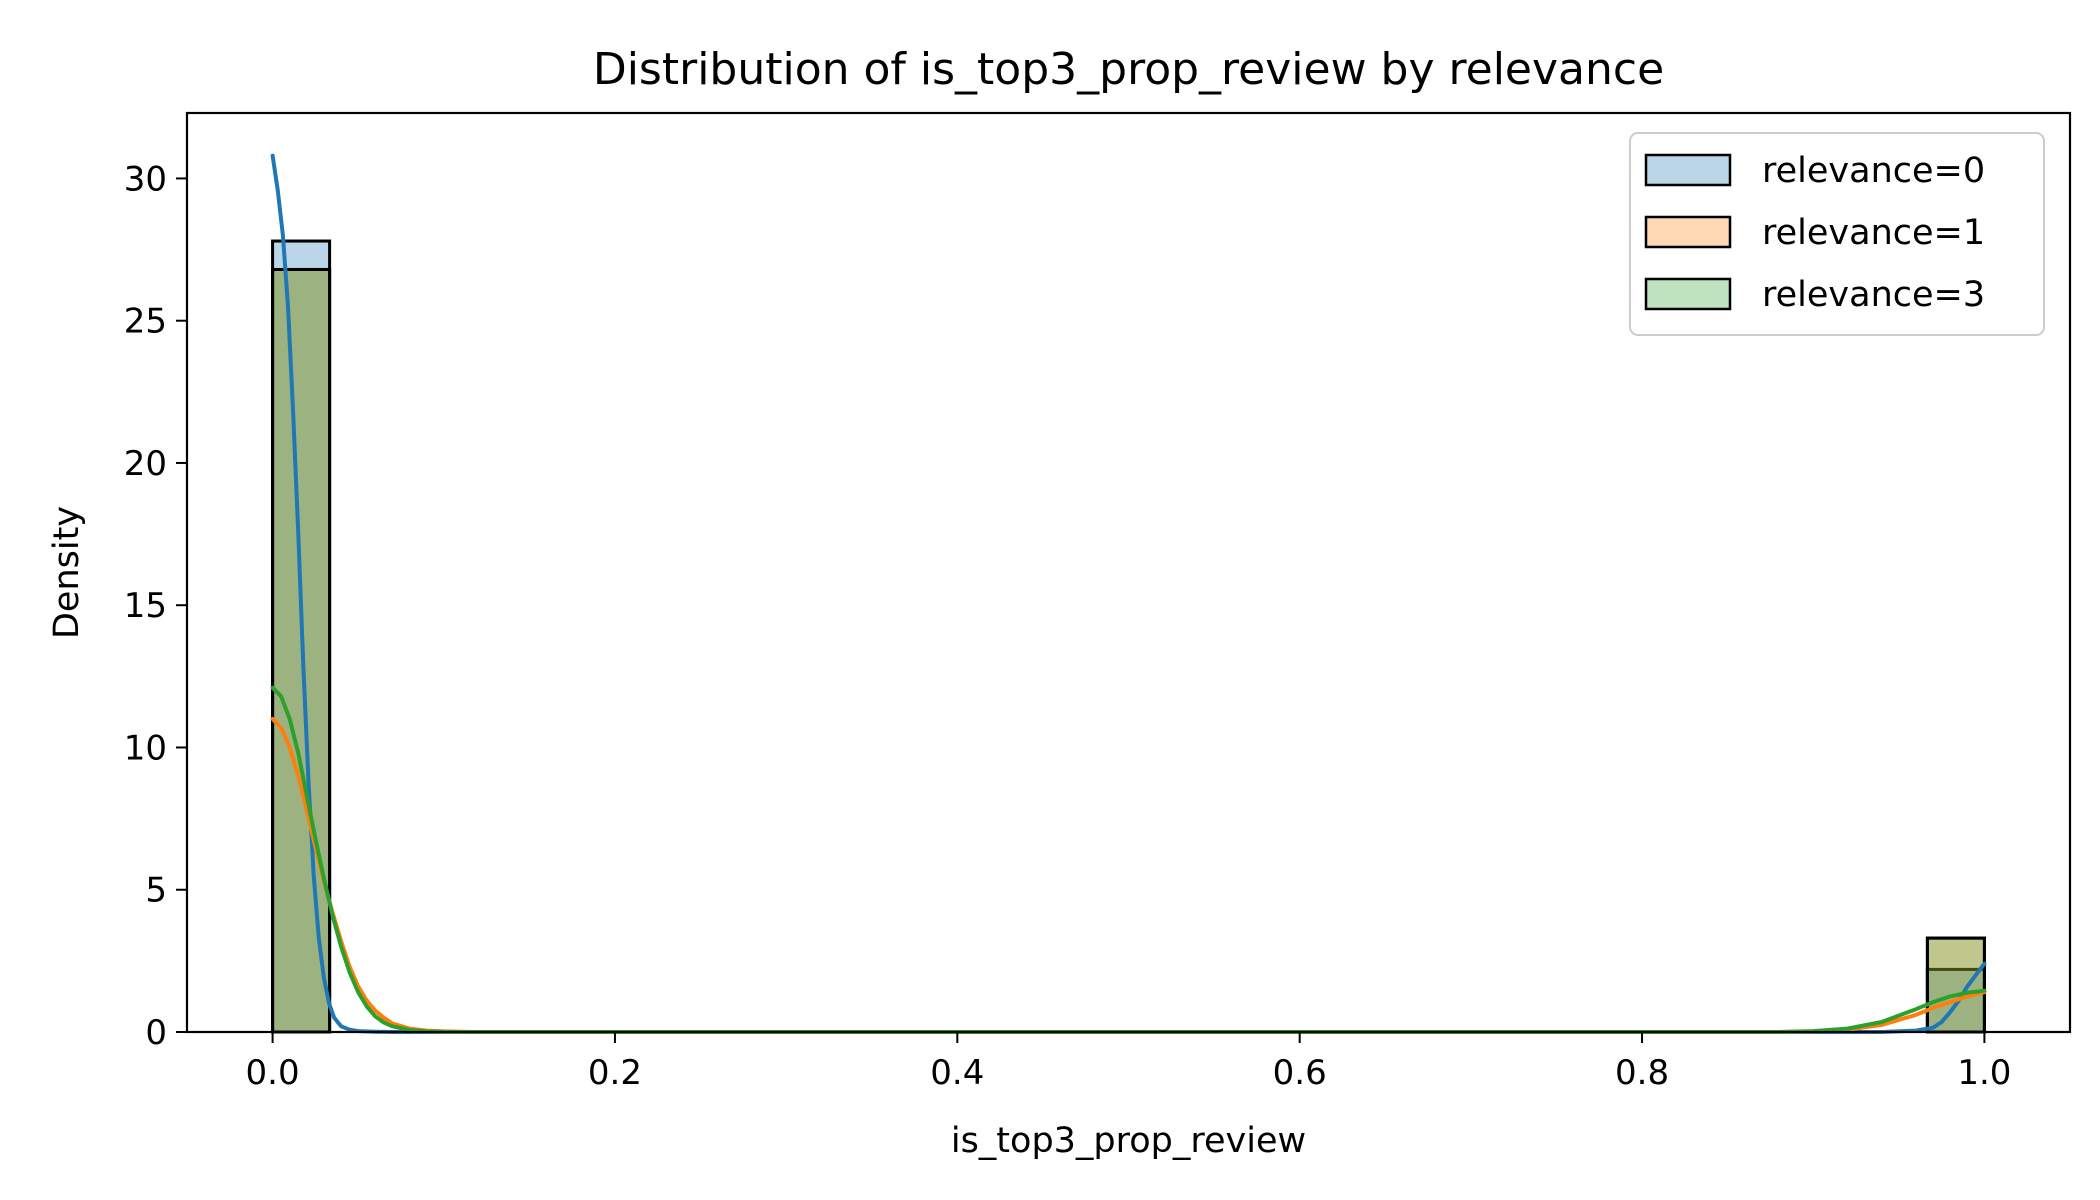  Describe the element at coordinates (1128, 1141) in the screenshot. I see `x-axis-label: is_top3_prop_review` at that location.